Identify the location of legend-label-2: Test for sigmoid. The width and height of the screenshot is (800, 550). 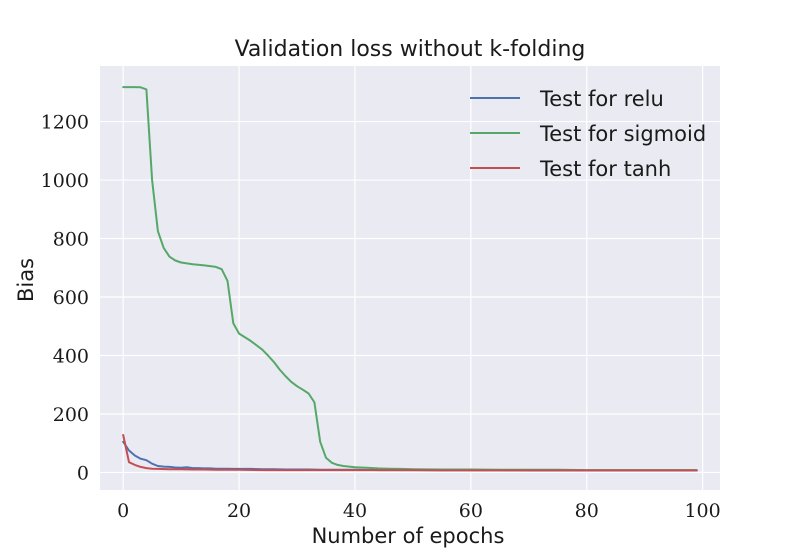
(622, 134).